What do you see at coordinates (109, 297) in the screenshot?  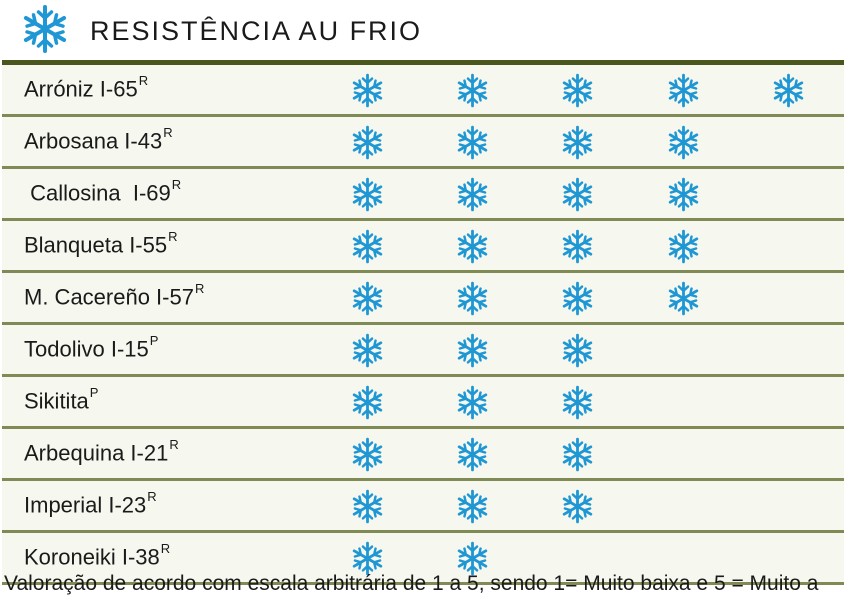 I see `variety-label: M. Cacereño I-57` at bounding box center [109, 297].